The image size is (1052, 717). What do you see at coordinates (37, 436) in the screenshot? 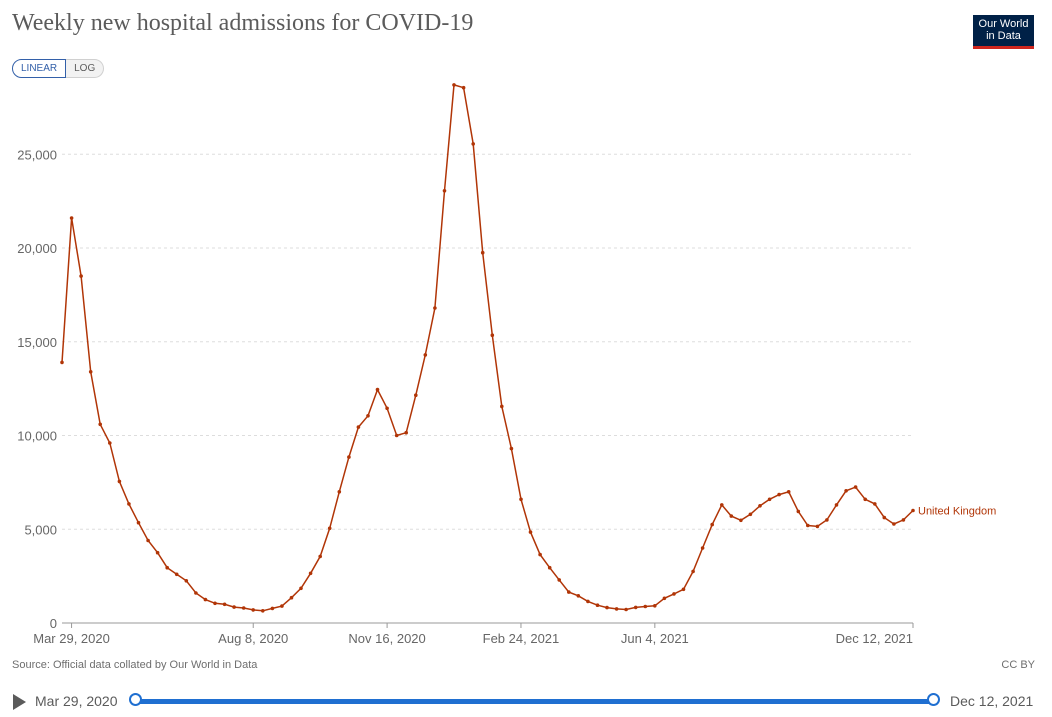
I see `y-tick-label: 10,000` at bounding box center [37, 436].